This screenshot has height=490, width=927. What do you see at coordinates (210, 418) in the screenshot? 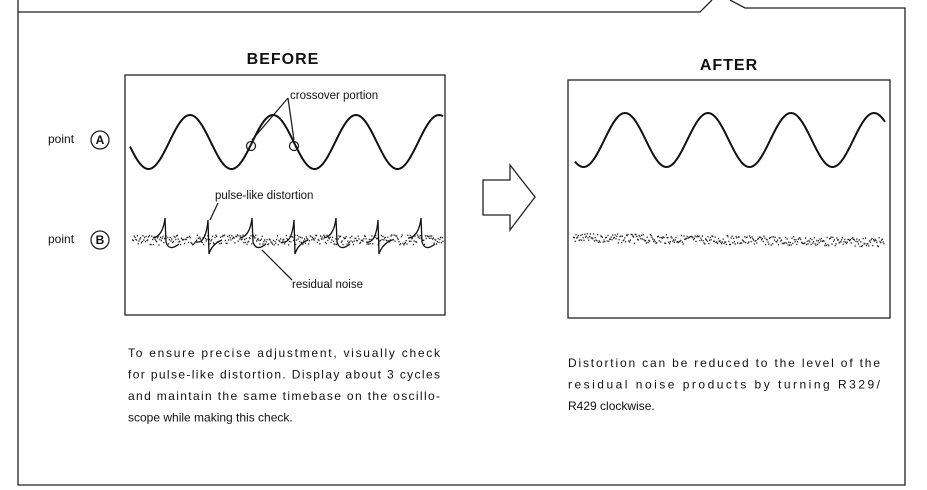
I see `caption-line: scope while making this check.` at bounding box center [210, 418].